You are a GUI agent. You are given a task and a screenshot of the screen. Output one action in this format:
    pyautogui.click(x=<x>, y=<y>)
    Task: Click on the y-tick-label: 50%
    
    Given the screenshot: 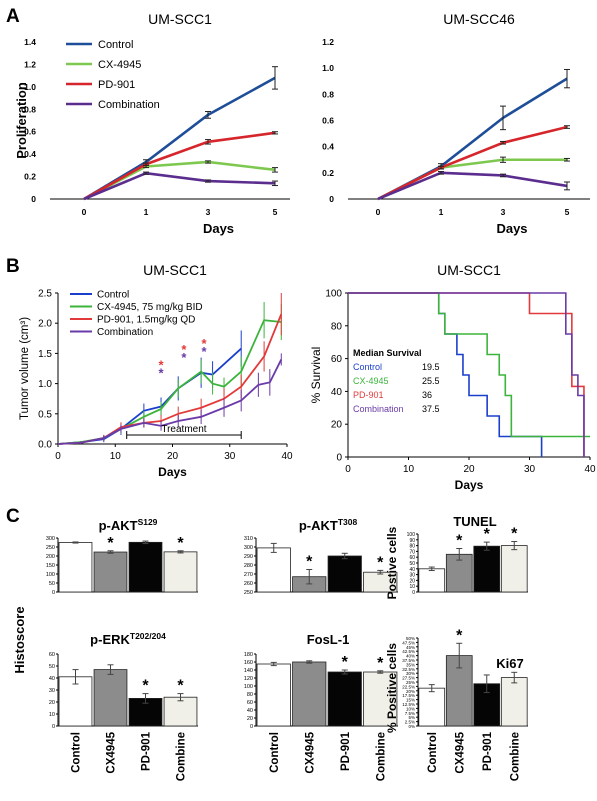 What is the action you would take?
    pyautogui.click(x=410, y=638)
    